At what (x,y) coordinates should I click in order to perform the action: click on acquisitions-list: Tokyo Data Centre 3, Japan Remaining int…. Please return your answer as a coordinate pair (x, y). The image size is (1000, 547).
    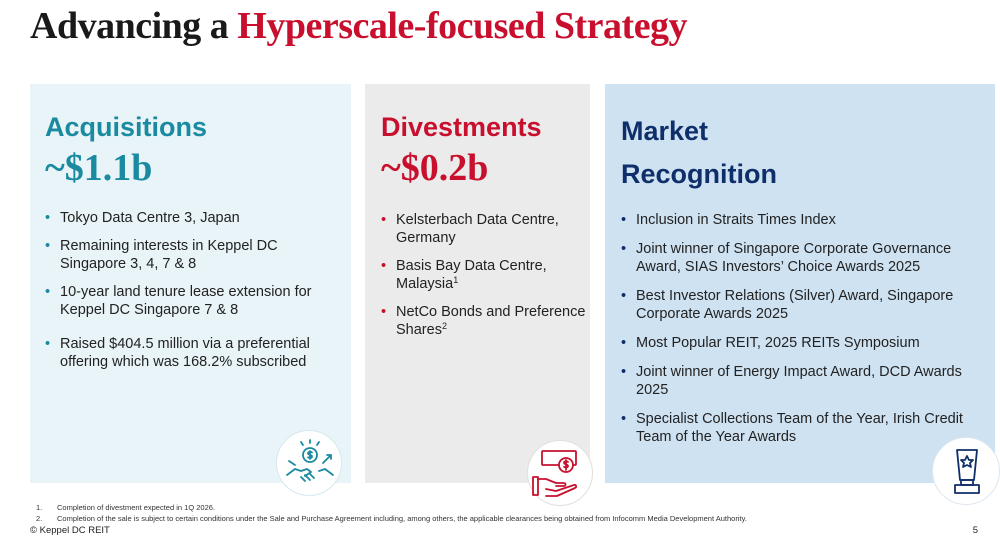
    Looking at the image, I should click on (195, 295).